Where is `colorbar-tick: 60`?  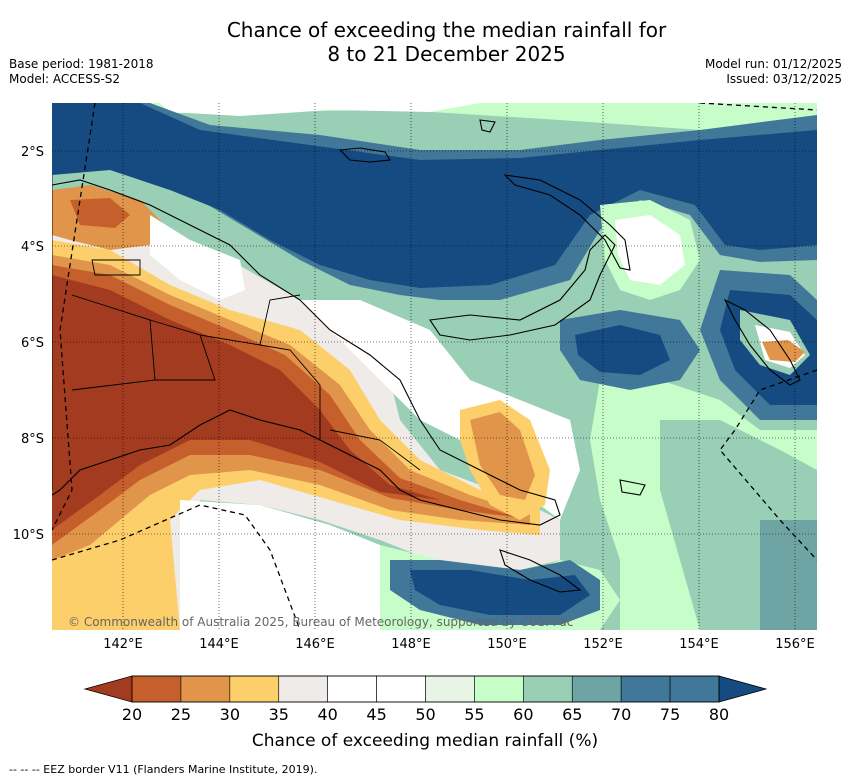 colorbar-tick: 60 is located at coordinates (523, 714).